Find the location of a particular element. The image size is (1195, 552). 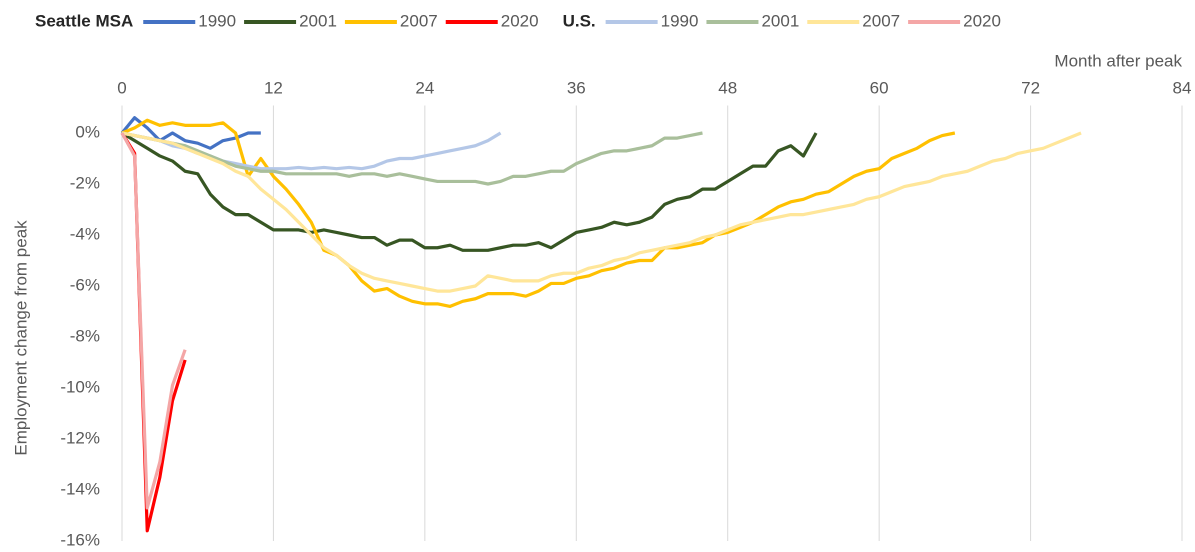

x-tick-label: 84 is located at coordinates (1182, 87).